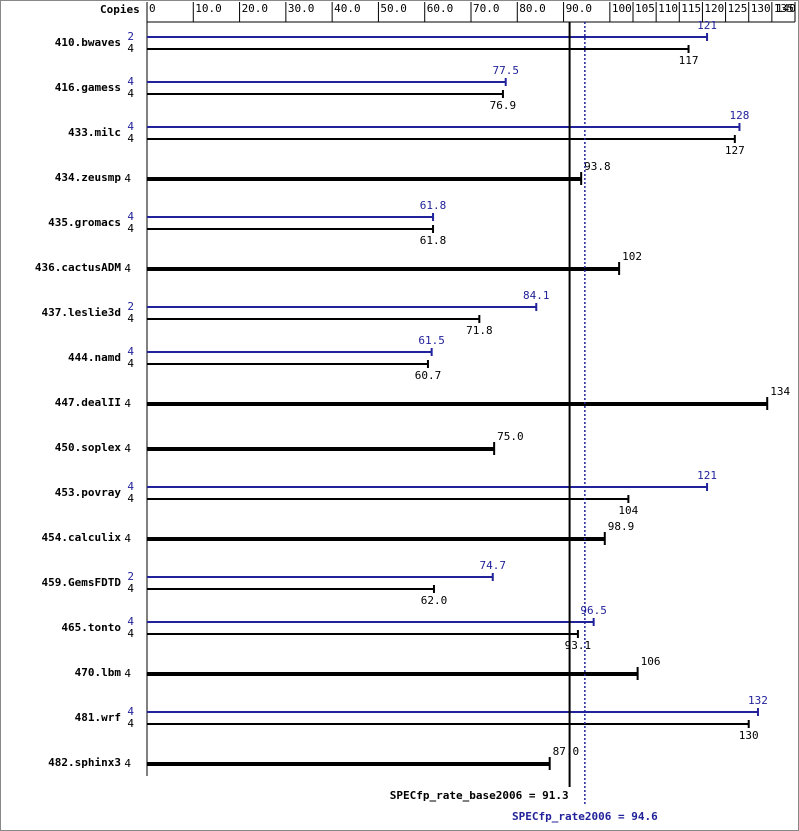 Image resolution: width=799 pixels, height=831 pixels. I want to click on value-label: 77.5, so click(505, 70).